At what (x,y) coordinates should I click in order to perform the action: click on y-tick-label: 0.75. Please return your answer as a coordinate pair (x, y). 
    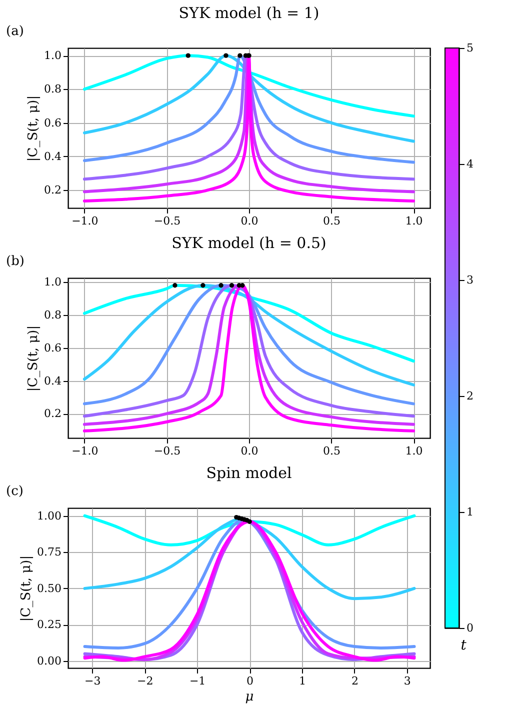
    Looking at the image, I should click on (49, 552).